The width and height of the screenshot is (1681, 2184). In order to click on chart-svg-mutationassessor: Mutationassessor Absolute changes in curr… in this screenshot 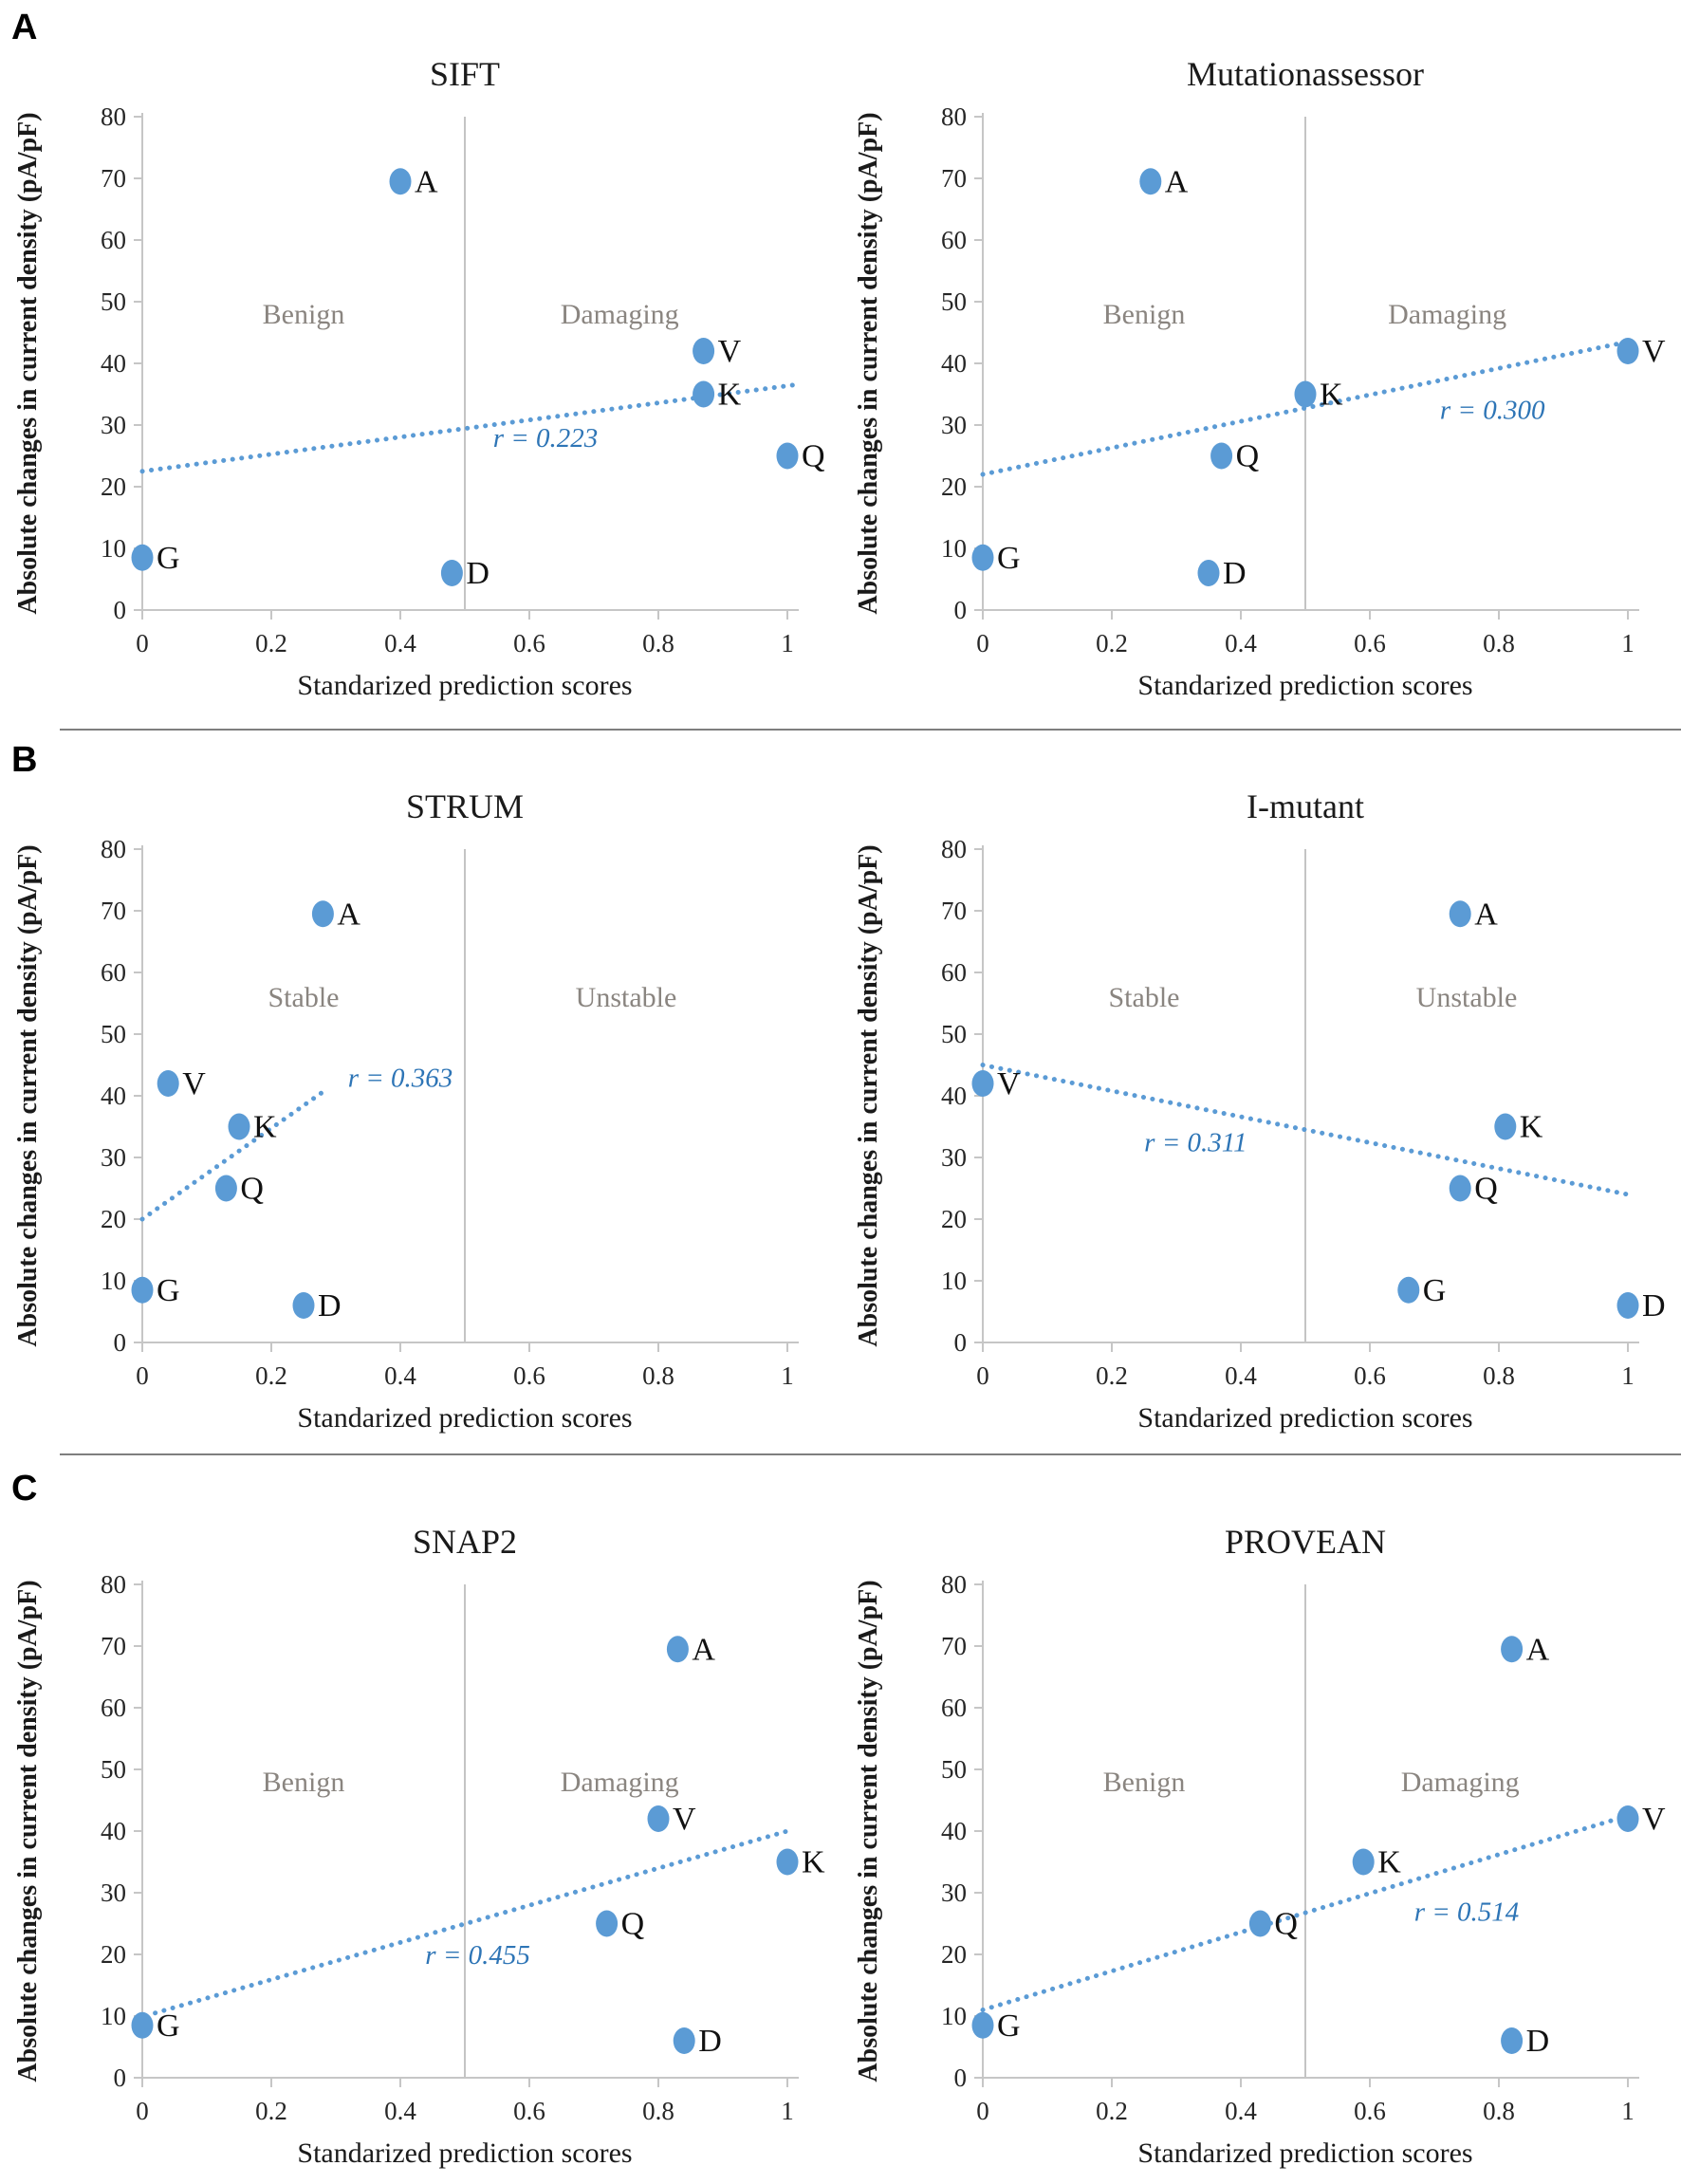, I will do `click(1260, 378)`.